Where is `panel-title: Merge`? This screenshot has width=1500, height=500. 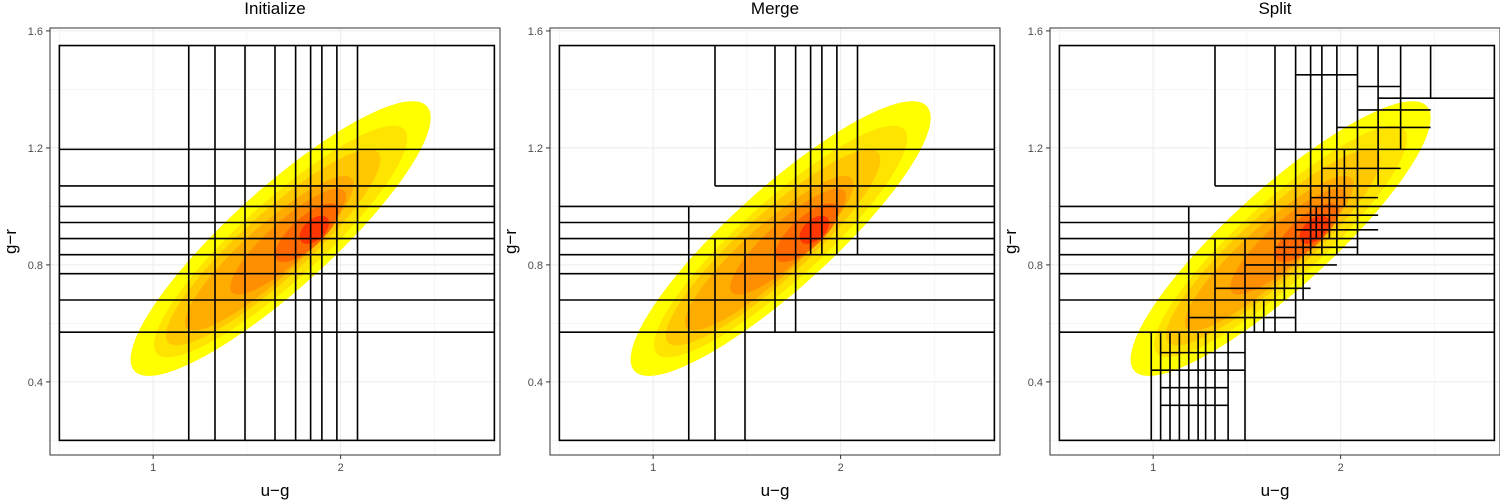
panel-title: Merge is located at coordinates (775, 9).